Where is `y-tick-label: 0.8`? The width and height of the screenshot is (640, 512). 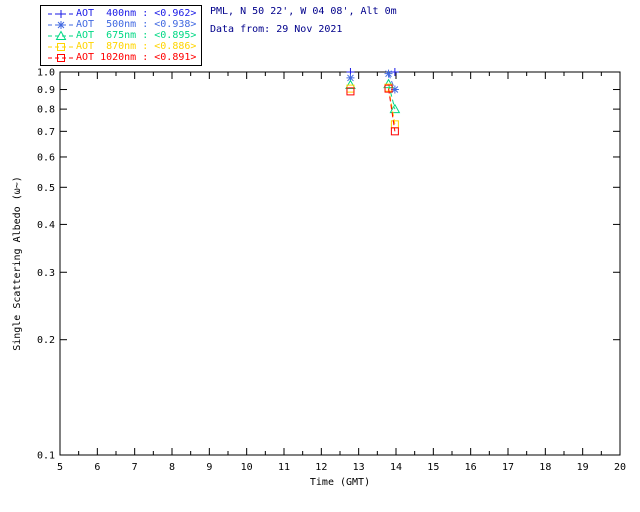 y-tick-label: 0.8 is located at coordinates (46, 110).